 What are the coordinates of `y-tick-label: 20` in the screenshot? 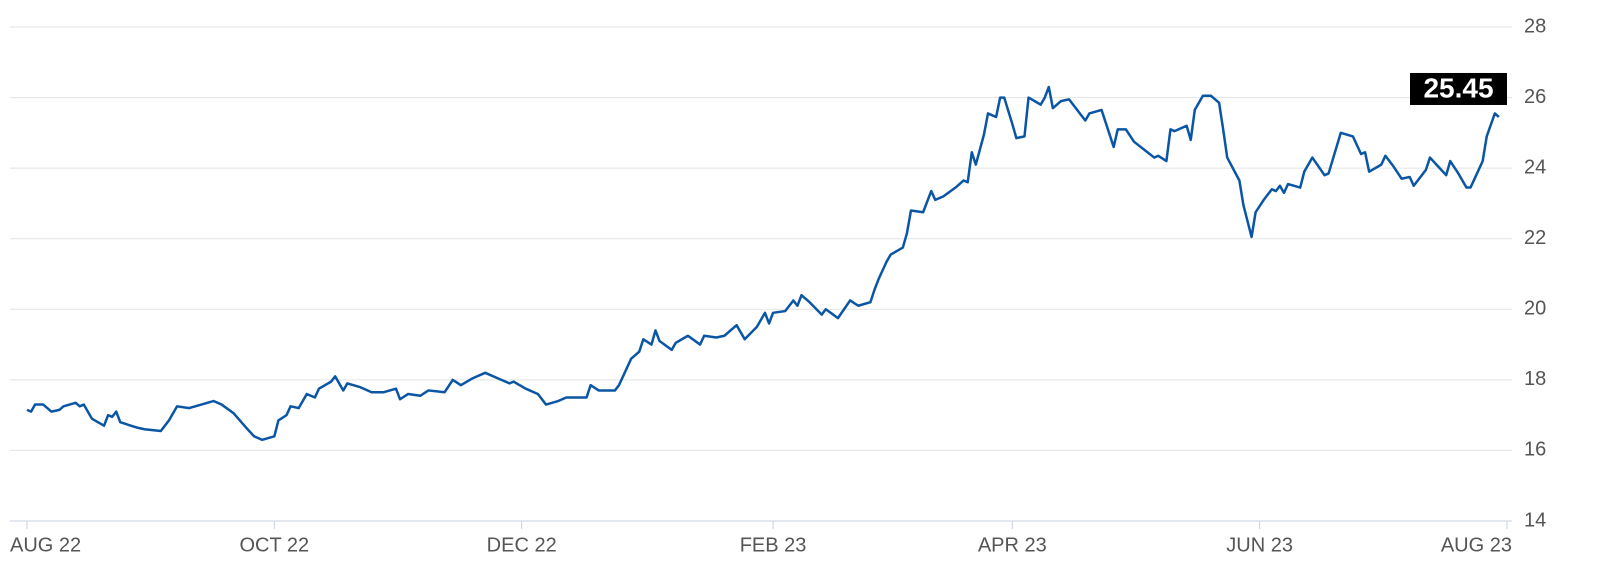 It's located at (1535, 309).